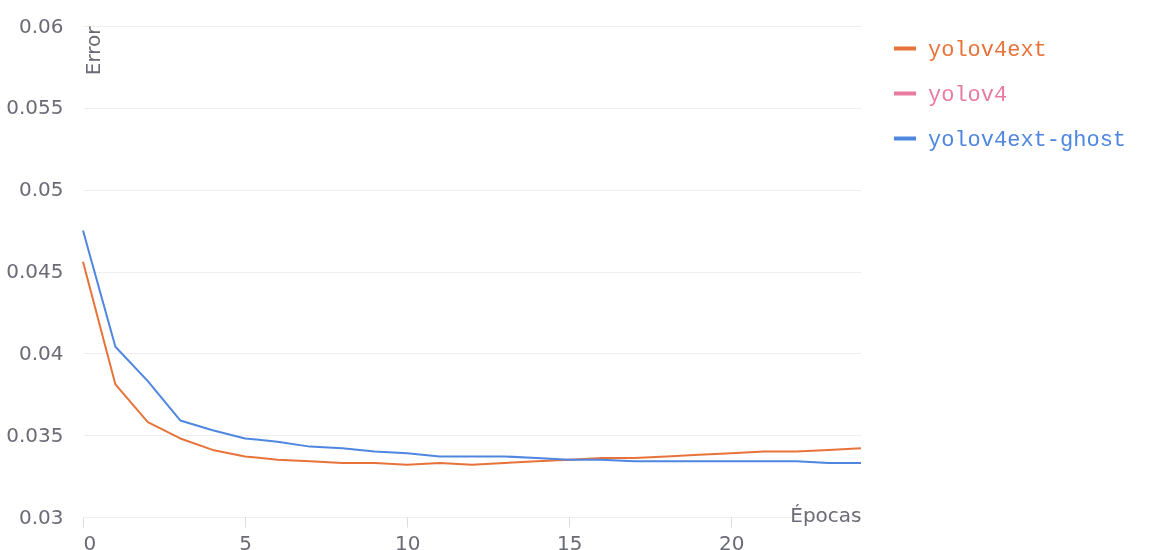 The height and width of the screenshot is (550, 1162). What do you see at coordinates (968, 95) in the screenshot?
I see `legend-label: yolov4` at bounding box center [968, 95].